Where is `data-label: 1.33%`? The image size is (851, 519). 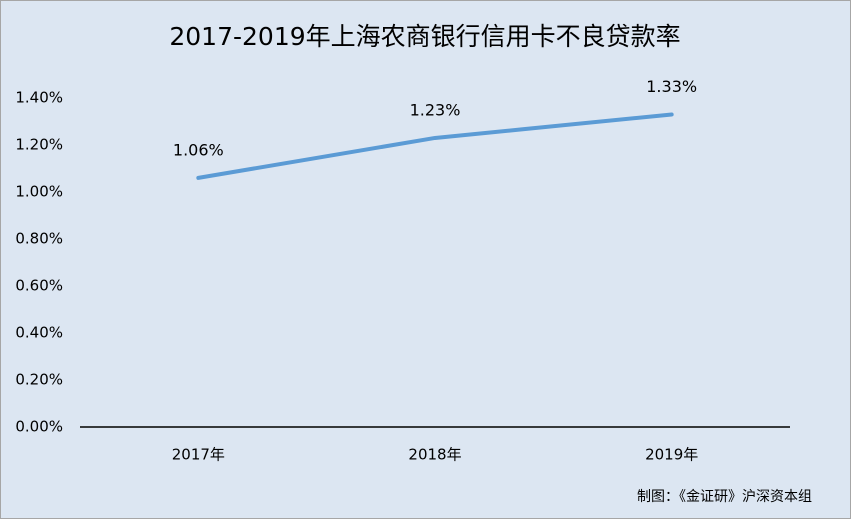 data-label: 1.33% is located at coordinates (671, 86).